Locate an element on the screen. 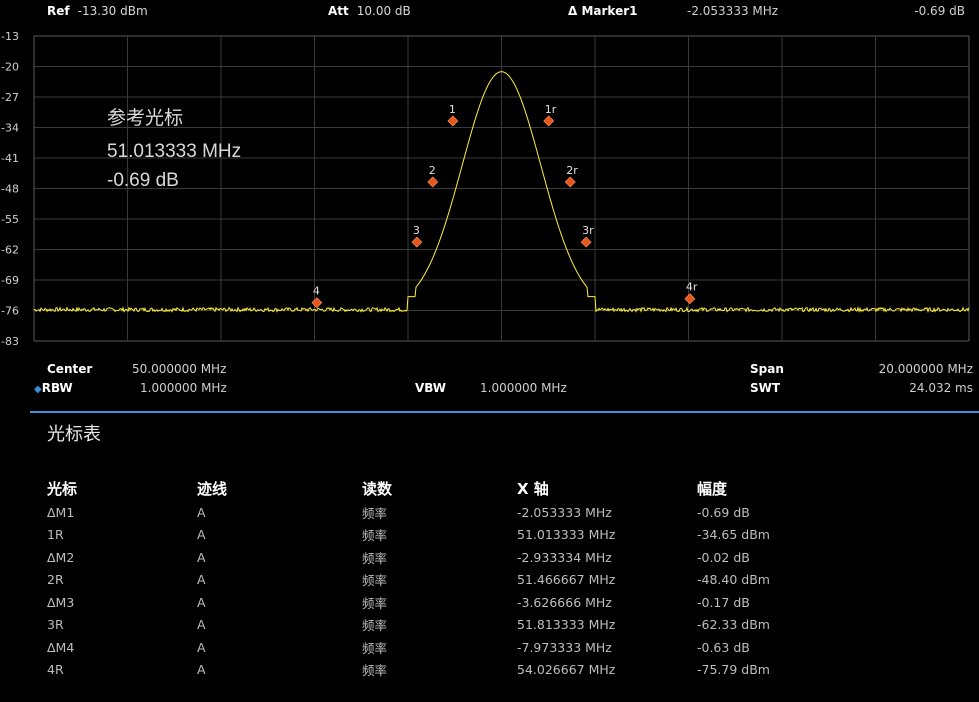  swt: SWT is located at coordinates (765, 388).